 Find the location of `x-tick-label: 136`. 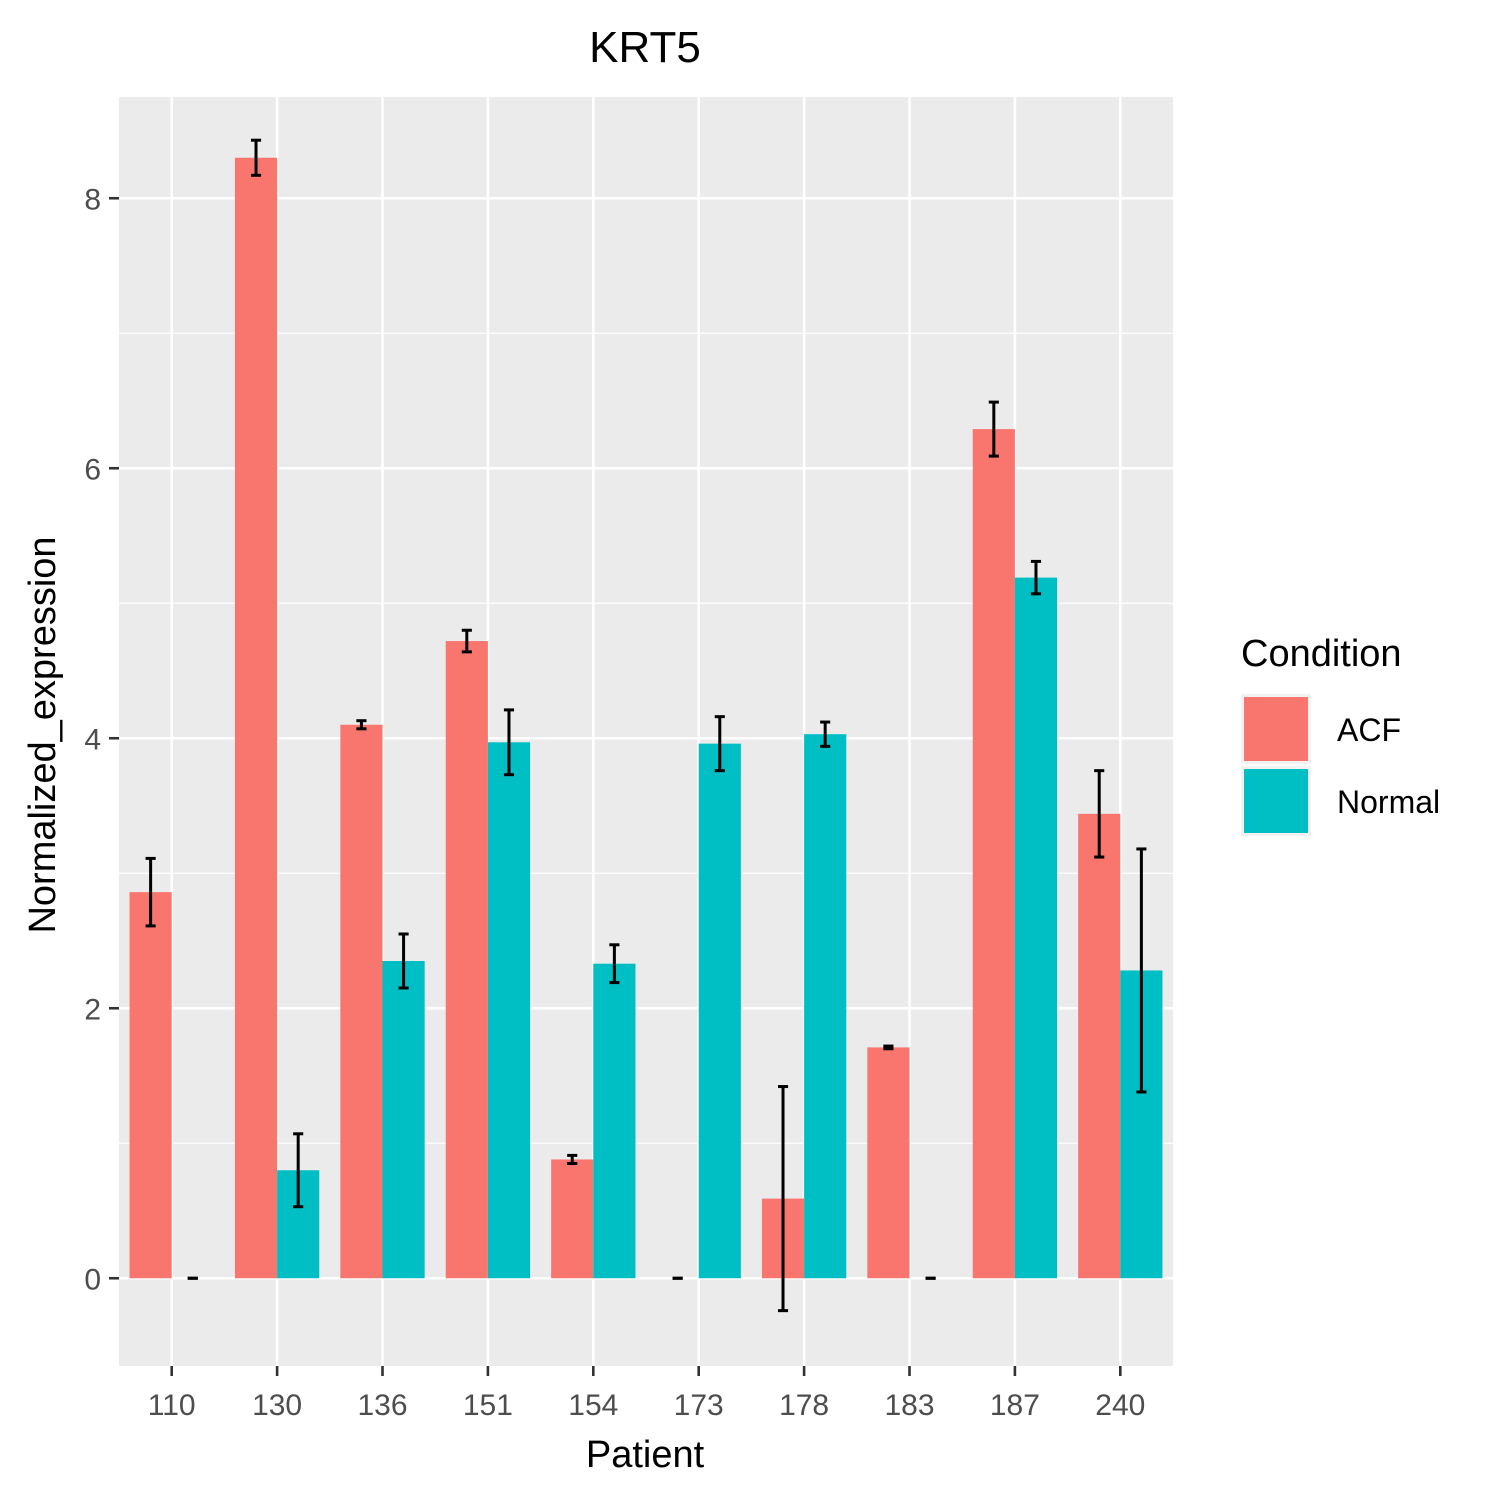

x-tick-label: 136 is located at coordinates (382, 1405).